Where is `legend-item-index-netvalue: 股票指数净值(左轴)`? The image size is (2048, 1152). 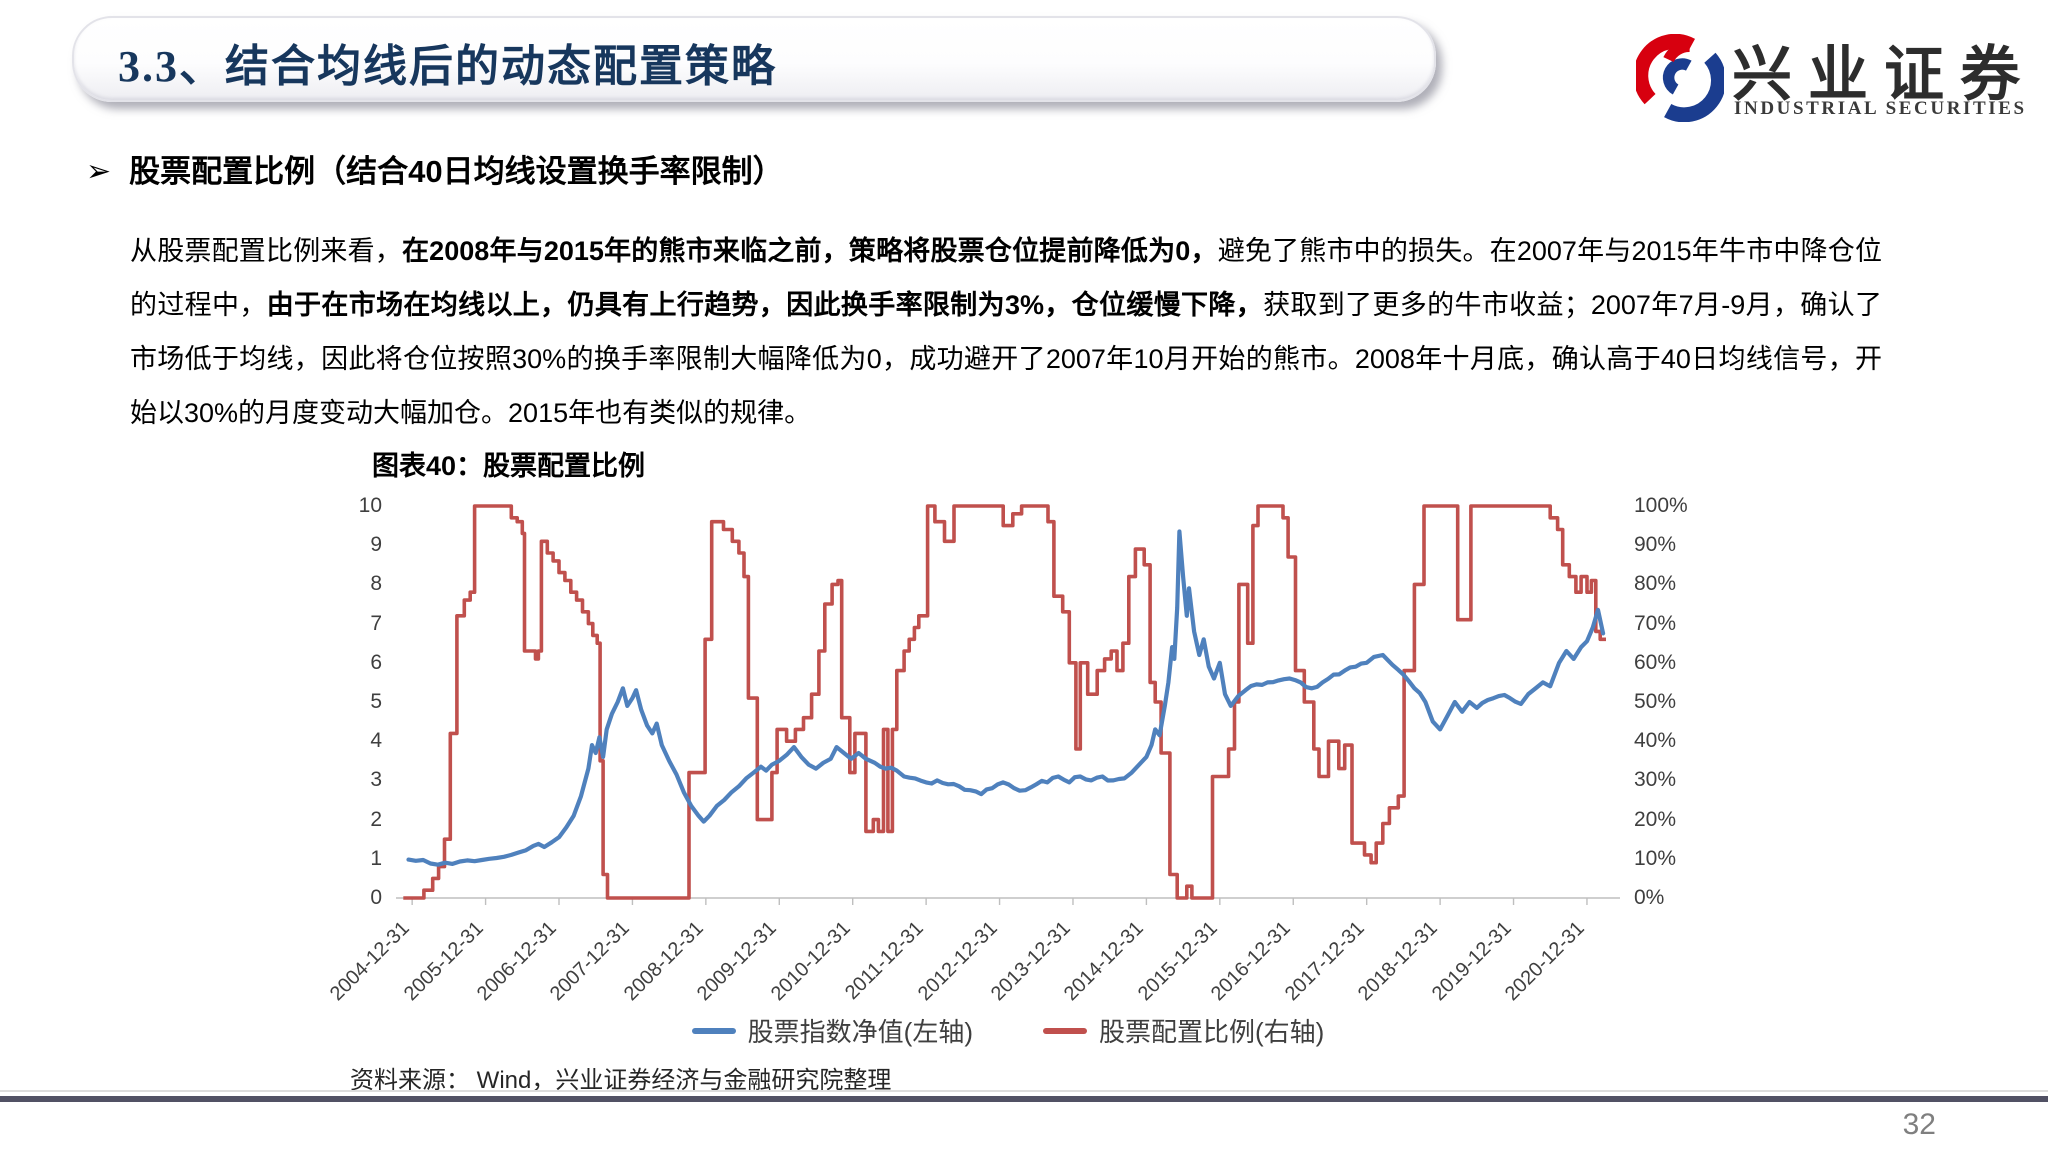
legend-item-index-netvalue: 股票指数净值(左轴) is located at coordinates (832, 1030).